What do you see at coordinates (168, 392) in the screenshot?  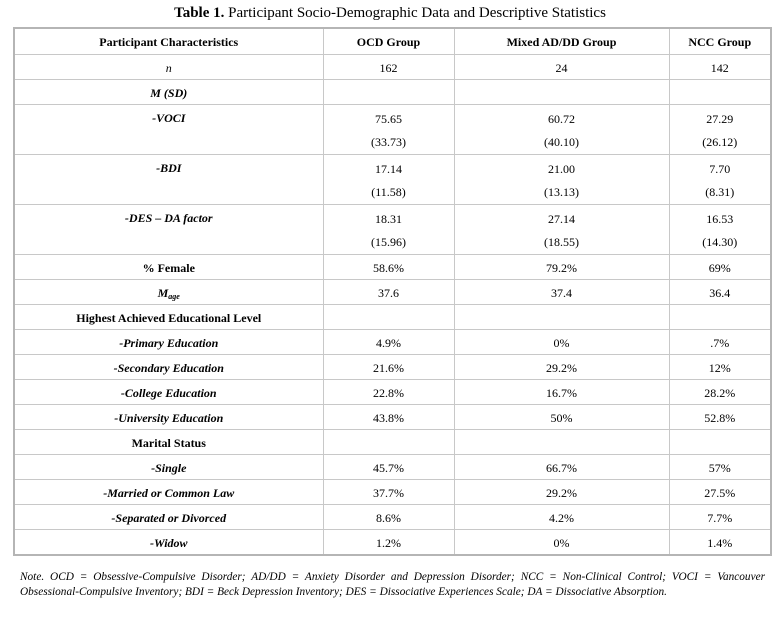 I see `row-label: -College Education` at bounding box center [168, 392].